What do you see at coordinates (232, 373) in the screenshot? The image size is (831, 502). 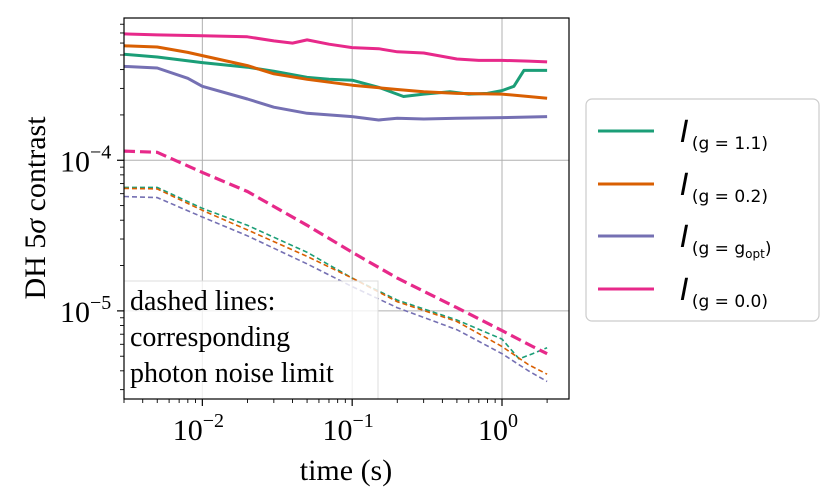 I see `annotation-line-3: photon noise limit` at bounding box center [232, 373].